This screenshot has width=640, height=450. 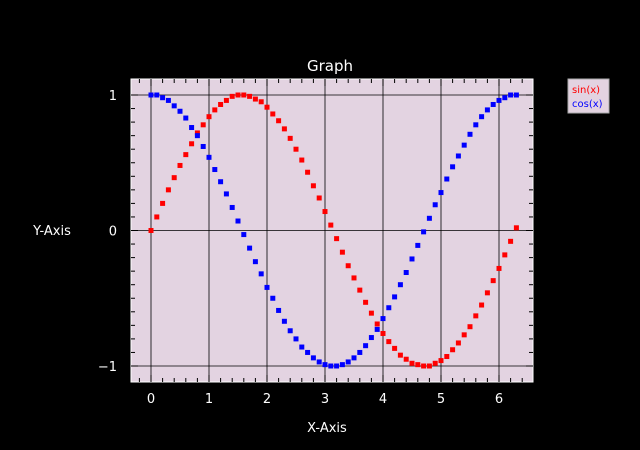 I want to click on legend-box, so click(x=588, y=96).